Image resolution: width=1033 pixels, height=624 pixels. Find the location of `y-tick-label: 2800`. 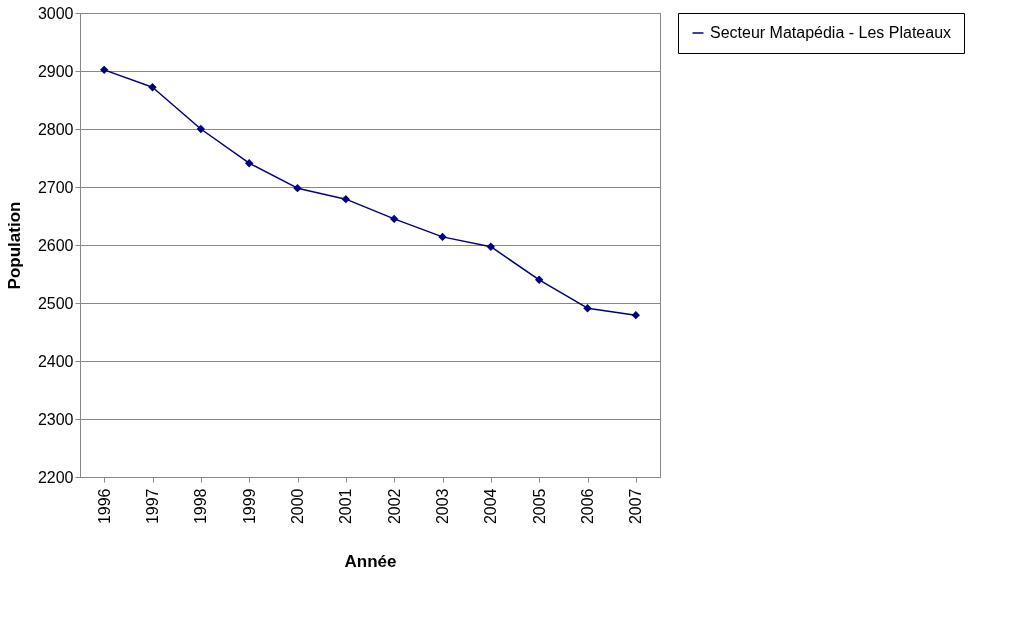

y-tick-label: 2800 is located at coordinates (55, 129).